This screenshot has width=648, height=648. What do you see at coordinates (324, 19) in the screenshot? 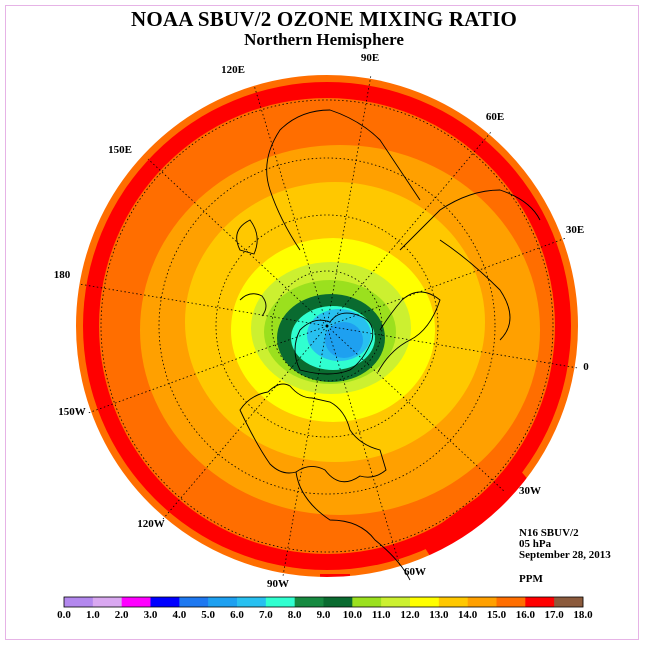
I see `map-title: NOAA SBUV/2 OZONE MIXING RATIO` at bounding box center [324, 19].